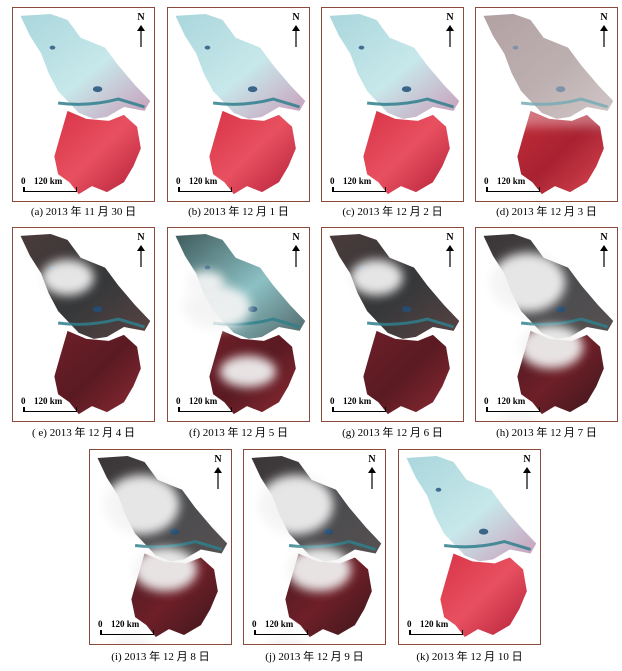 The width and height of the screenshot is (622, 671). I want to click on map-panel-f: N 0 120 km, so click(238, 324).